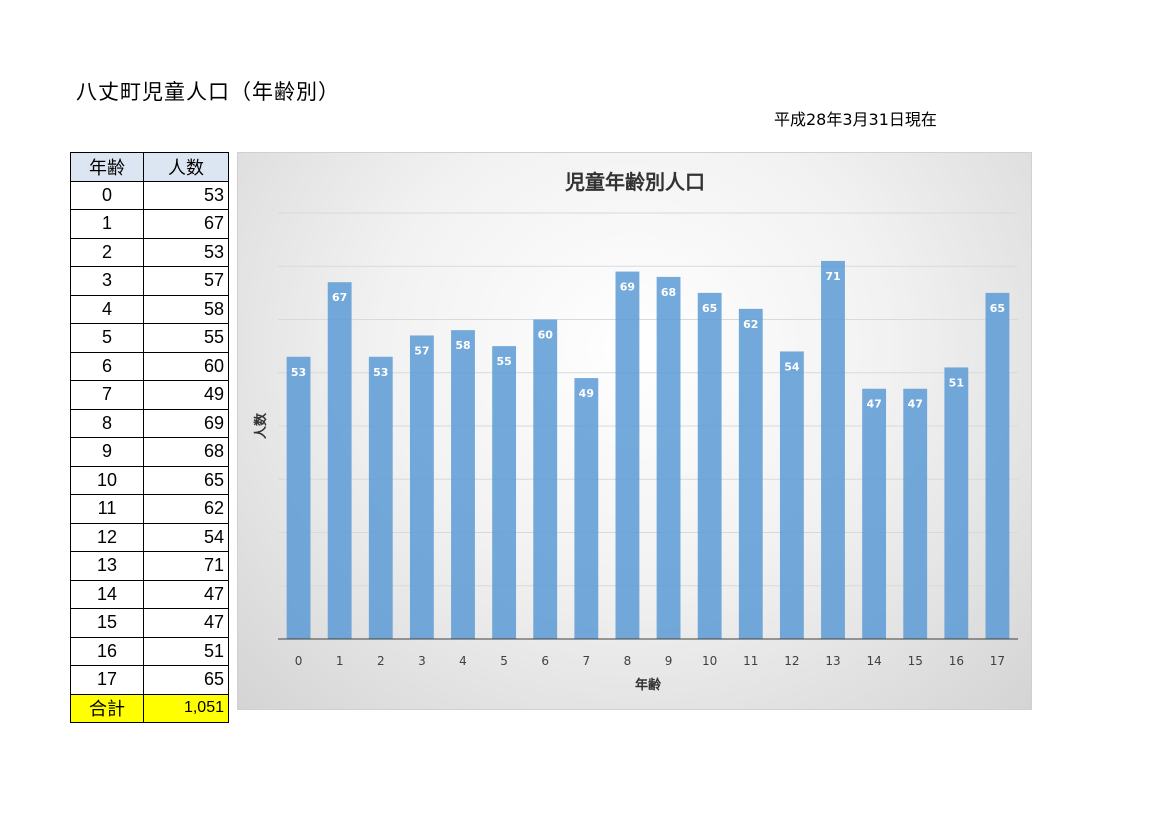 This screenshot has height=827, width=1169. I want to click on table-row: 14 47, so click(149, 594).